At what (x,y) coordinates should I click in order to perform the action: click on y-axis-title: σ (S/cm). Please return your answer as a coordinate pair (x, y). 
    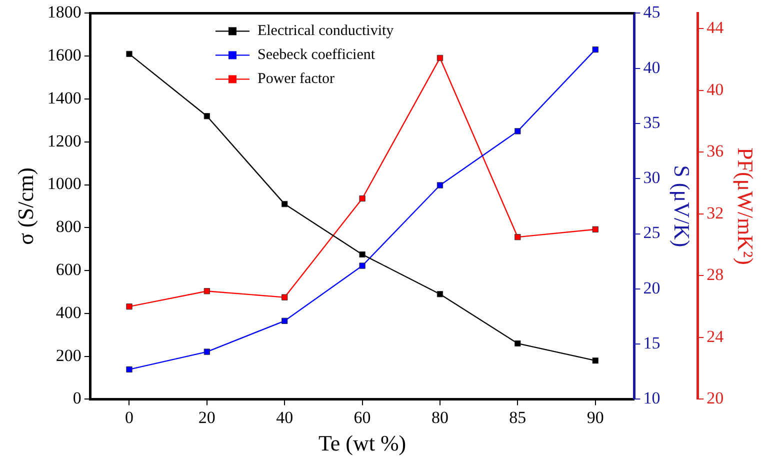
    Looking at the image, I should click on (25, 206).